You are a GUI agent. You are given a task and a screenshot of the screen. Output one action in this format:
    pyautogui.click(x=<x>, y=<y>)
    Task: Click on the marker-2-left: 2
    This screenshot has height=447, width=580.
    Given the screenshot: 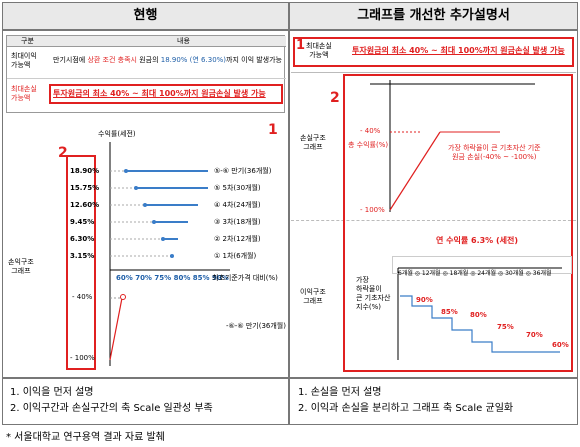 What is the action you would take?
    pyautogui.click(x=63, y=153)
    